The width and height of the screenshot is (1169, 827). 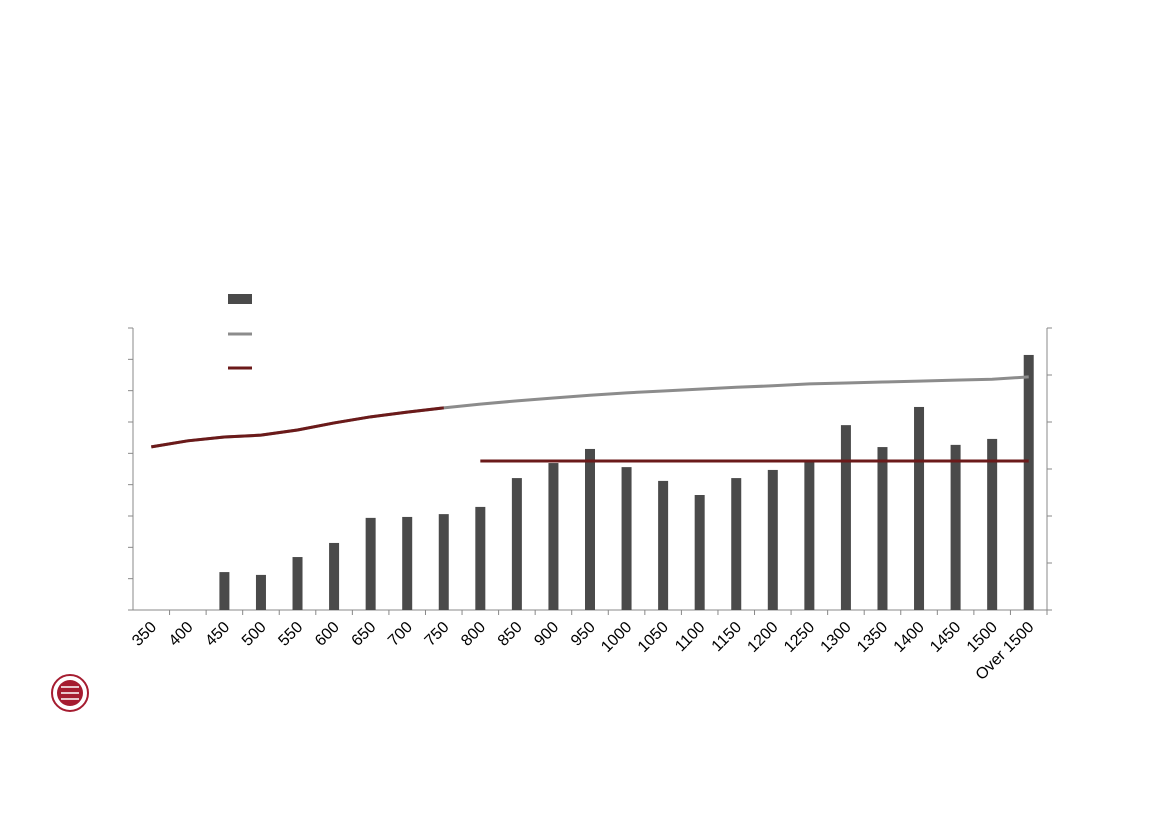 What do you see at coordinates (583, 634) in the screenshot?
I see `x-tick-label: 950` at bounding box center [583, 634].